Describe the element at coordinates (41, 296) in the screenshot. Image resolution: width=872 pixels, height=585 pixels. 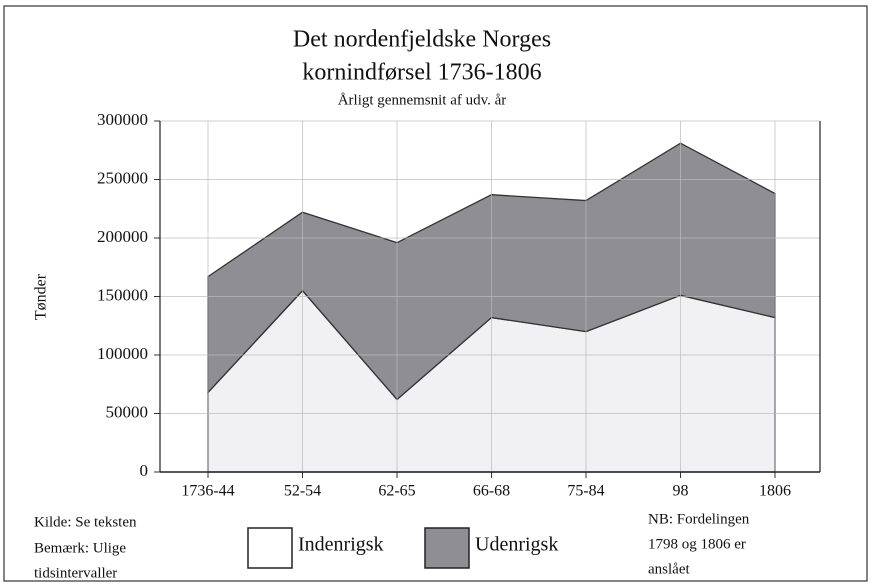
I see `y-axis-label: Tønder` at that location.